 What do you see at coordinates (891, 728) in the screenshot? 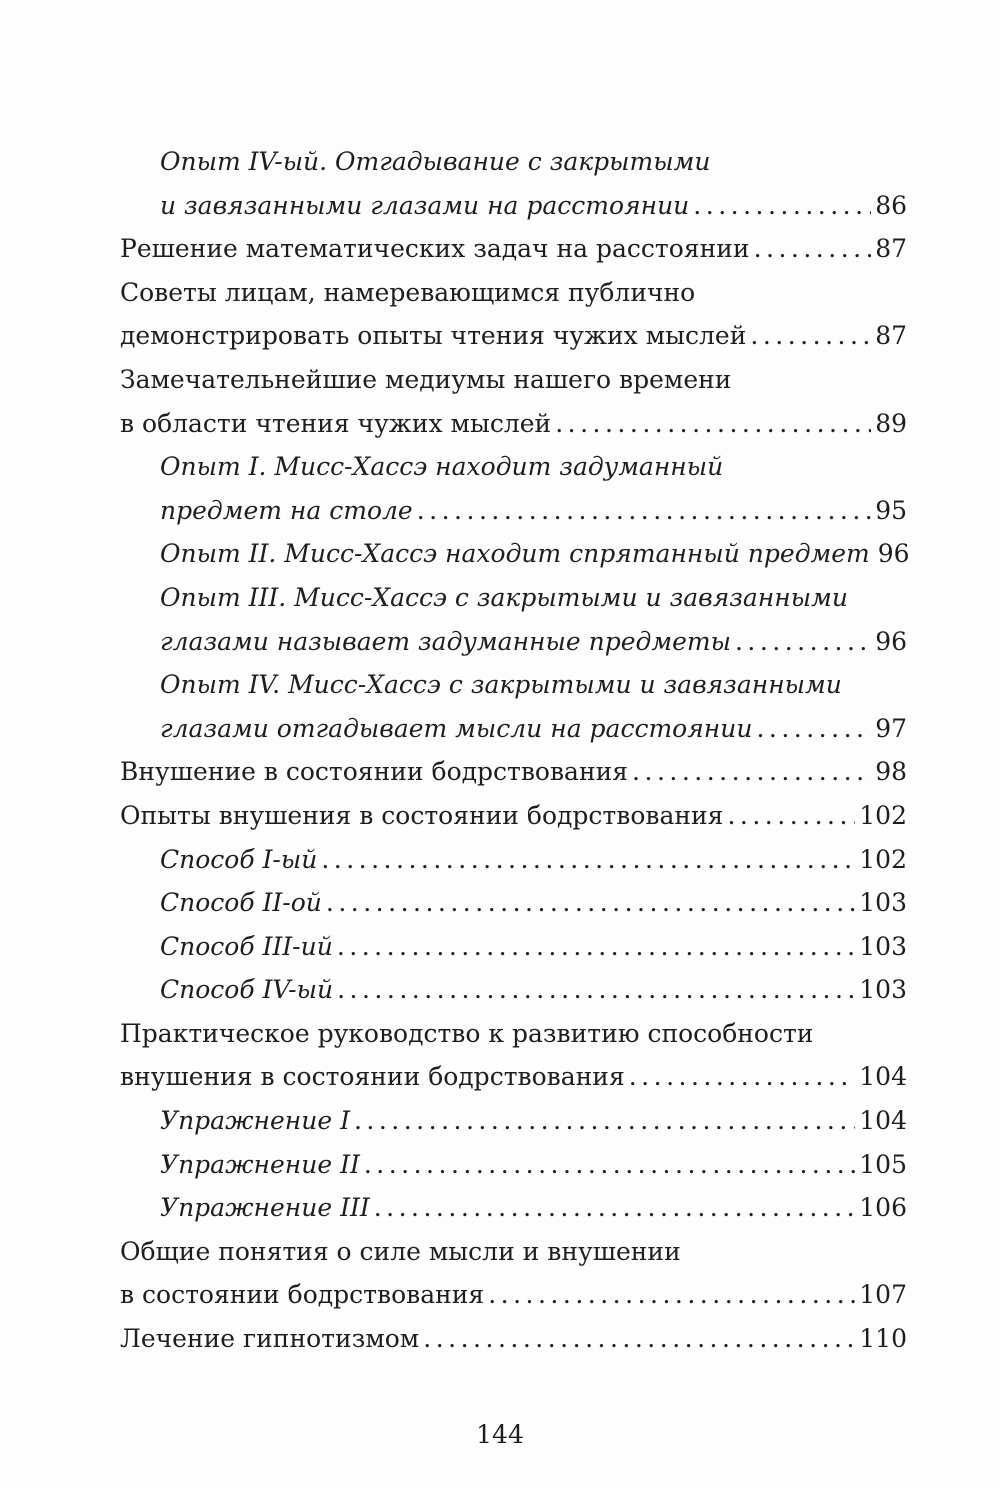
I see `toc-page-number: 97` at bounding box center [891, 728].